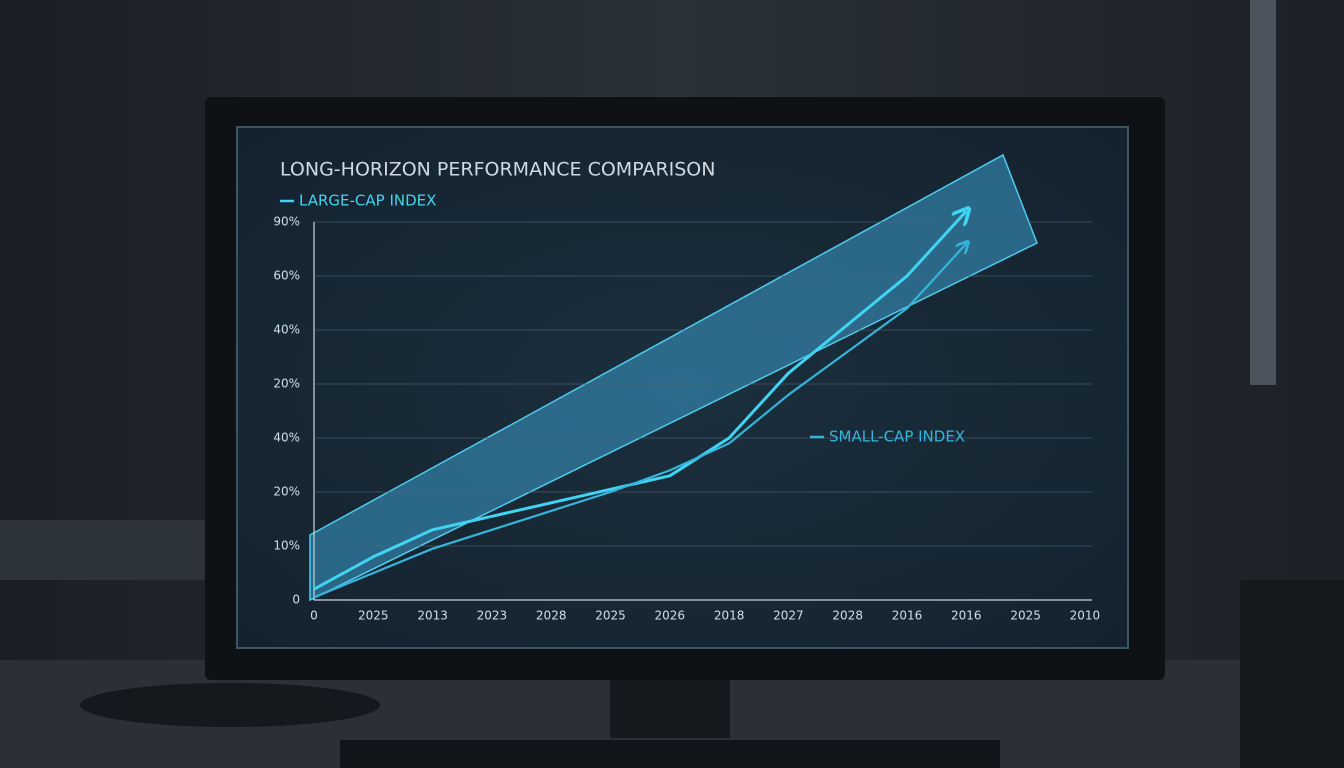  I want to click on x-tick-label: 2010, so click(1085, 616).